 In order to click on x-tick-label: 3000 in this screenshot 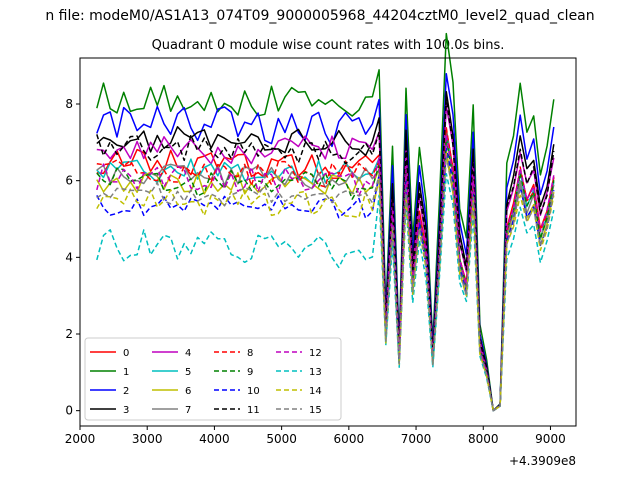, I will do `click(147, 439)`.